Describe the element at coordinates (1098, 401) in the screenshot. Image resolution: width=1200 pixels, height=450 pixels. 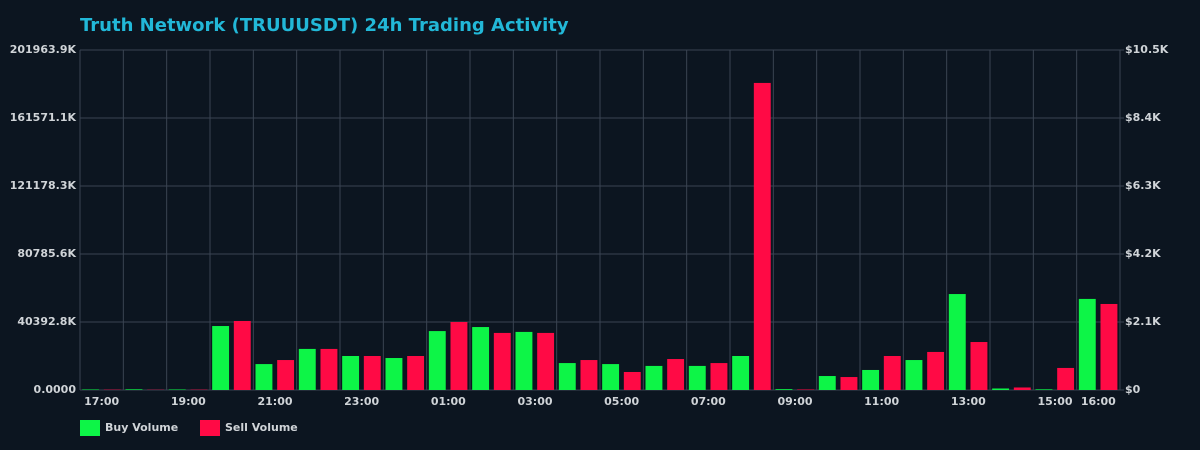
I see `x-tick-label: 16:00` at that location.